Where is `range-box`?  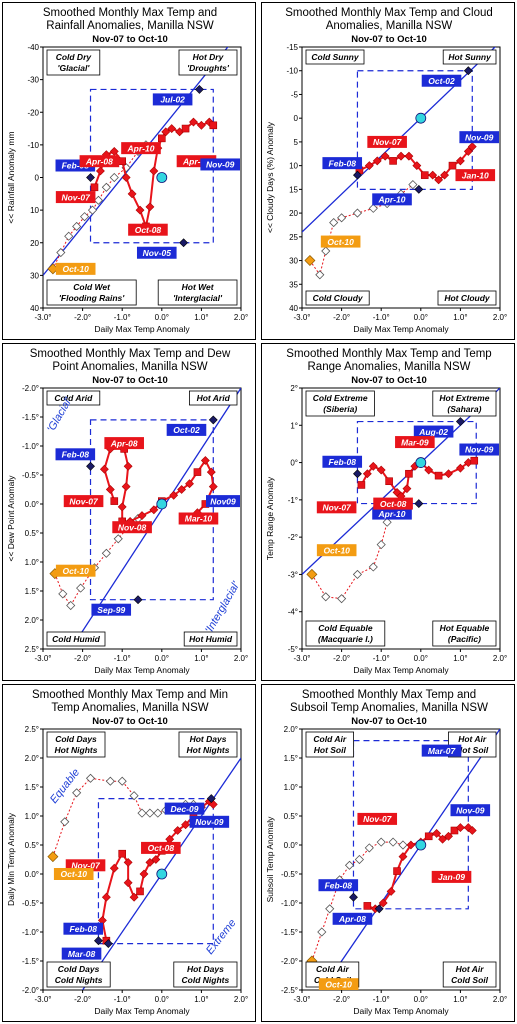
range-box is located at coordinates (151, 510).